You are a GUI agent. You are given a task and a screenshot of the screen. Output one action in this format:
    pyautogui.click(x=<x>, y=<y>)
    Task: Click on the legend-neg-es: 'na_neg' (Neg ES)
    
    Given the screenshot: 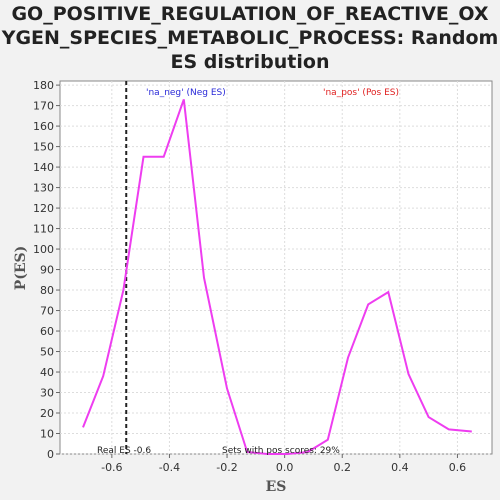 What is the action you would take?
    pyautogui.click(x=186, y=93)
    